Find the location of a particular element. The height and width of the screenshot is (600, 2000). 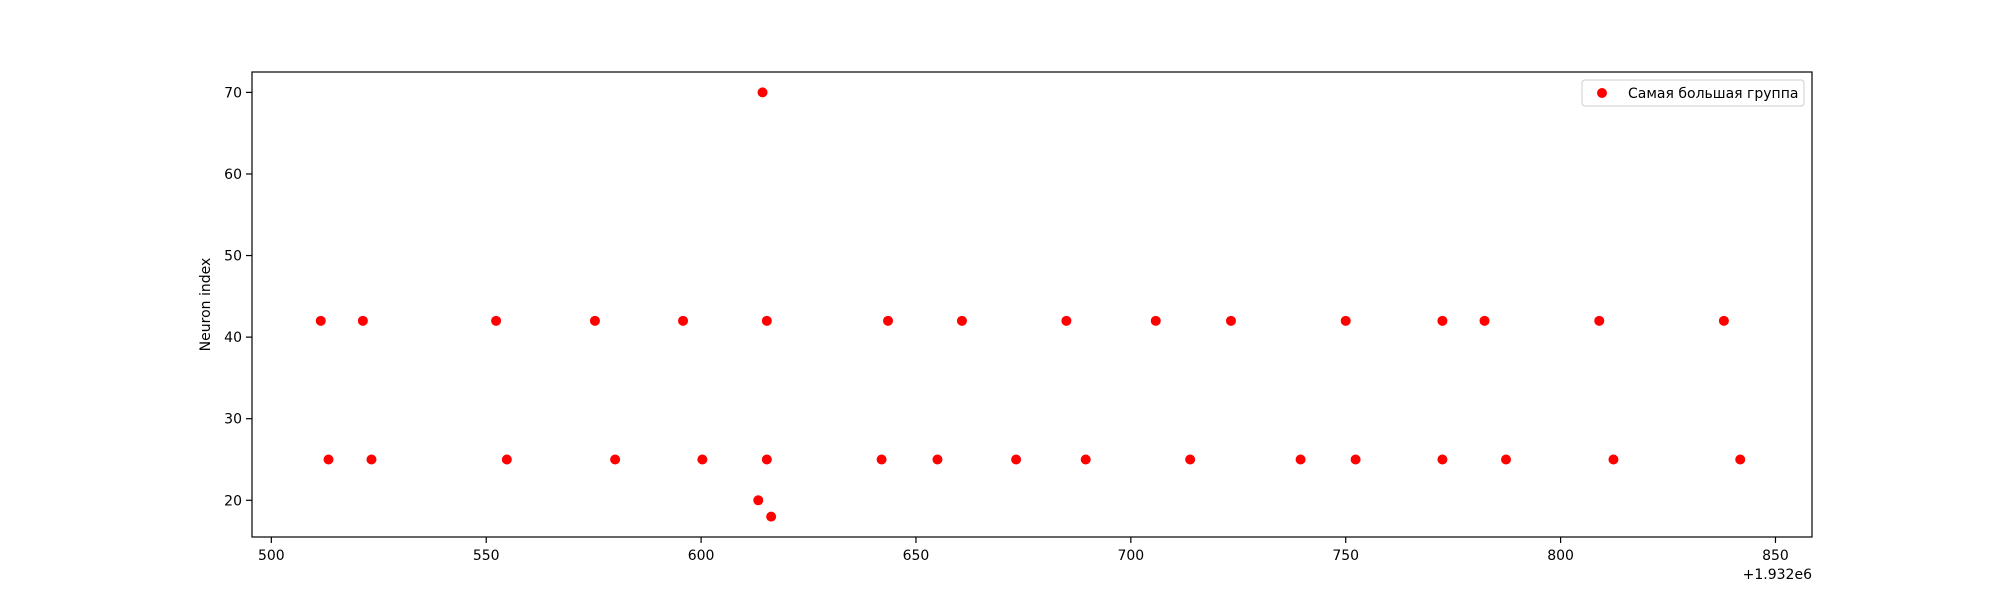

y-tick-label: 50 is located at coordinates (233, 257).